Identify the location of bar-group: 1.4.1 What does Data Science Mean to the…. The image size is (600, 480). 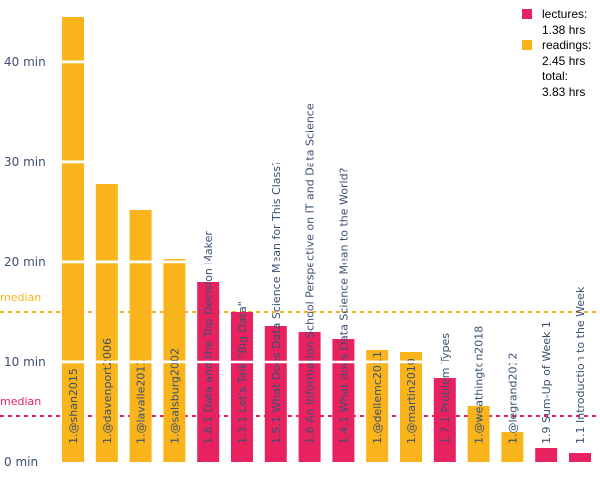
(343, 314).